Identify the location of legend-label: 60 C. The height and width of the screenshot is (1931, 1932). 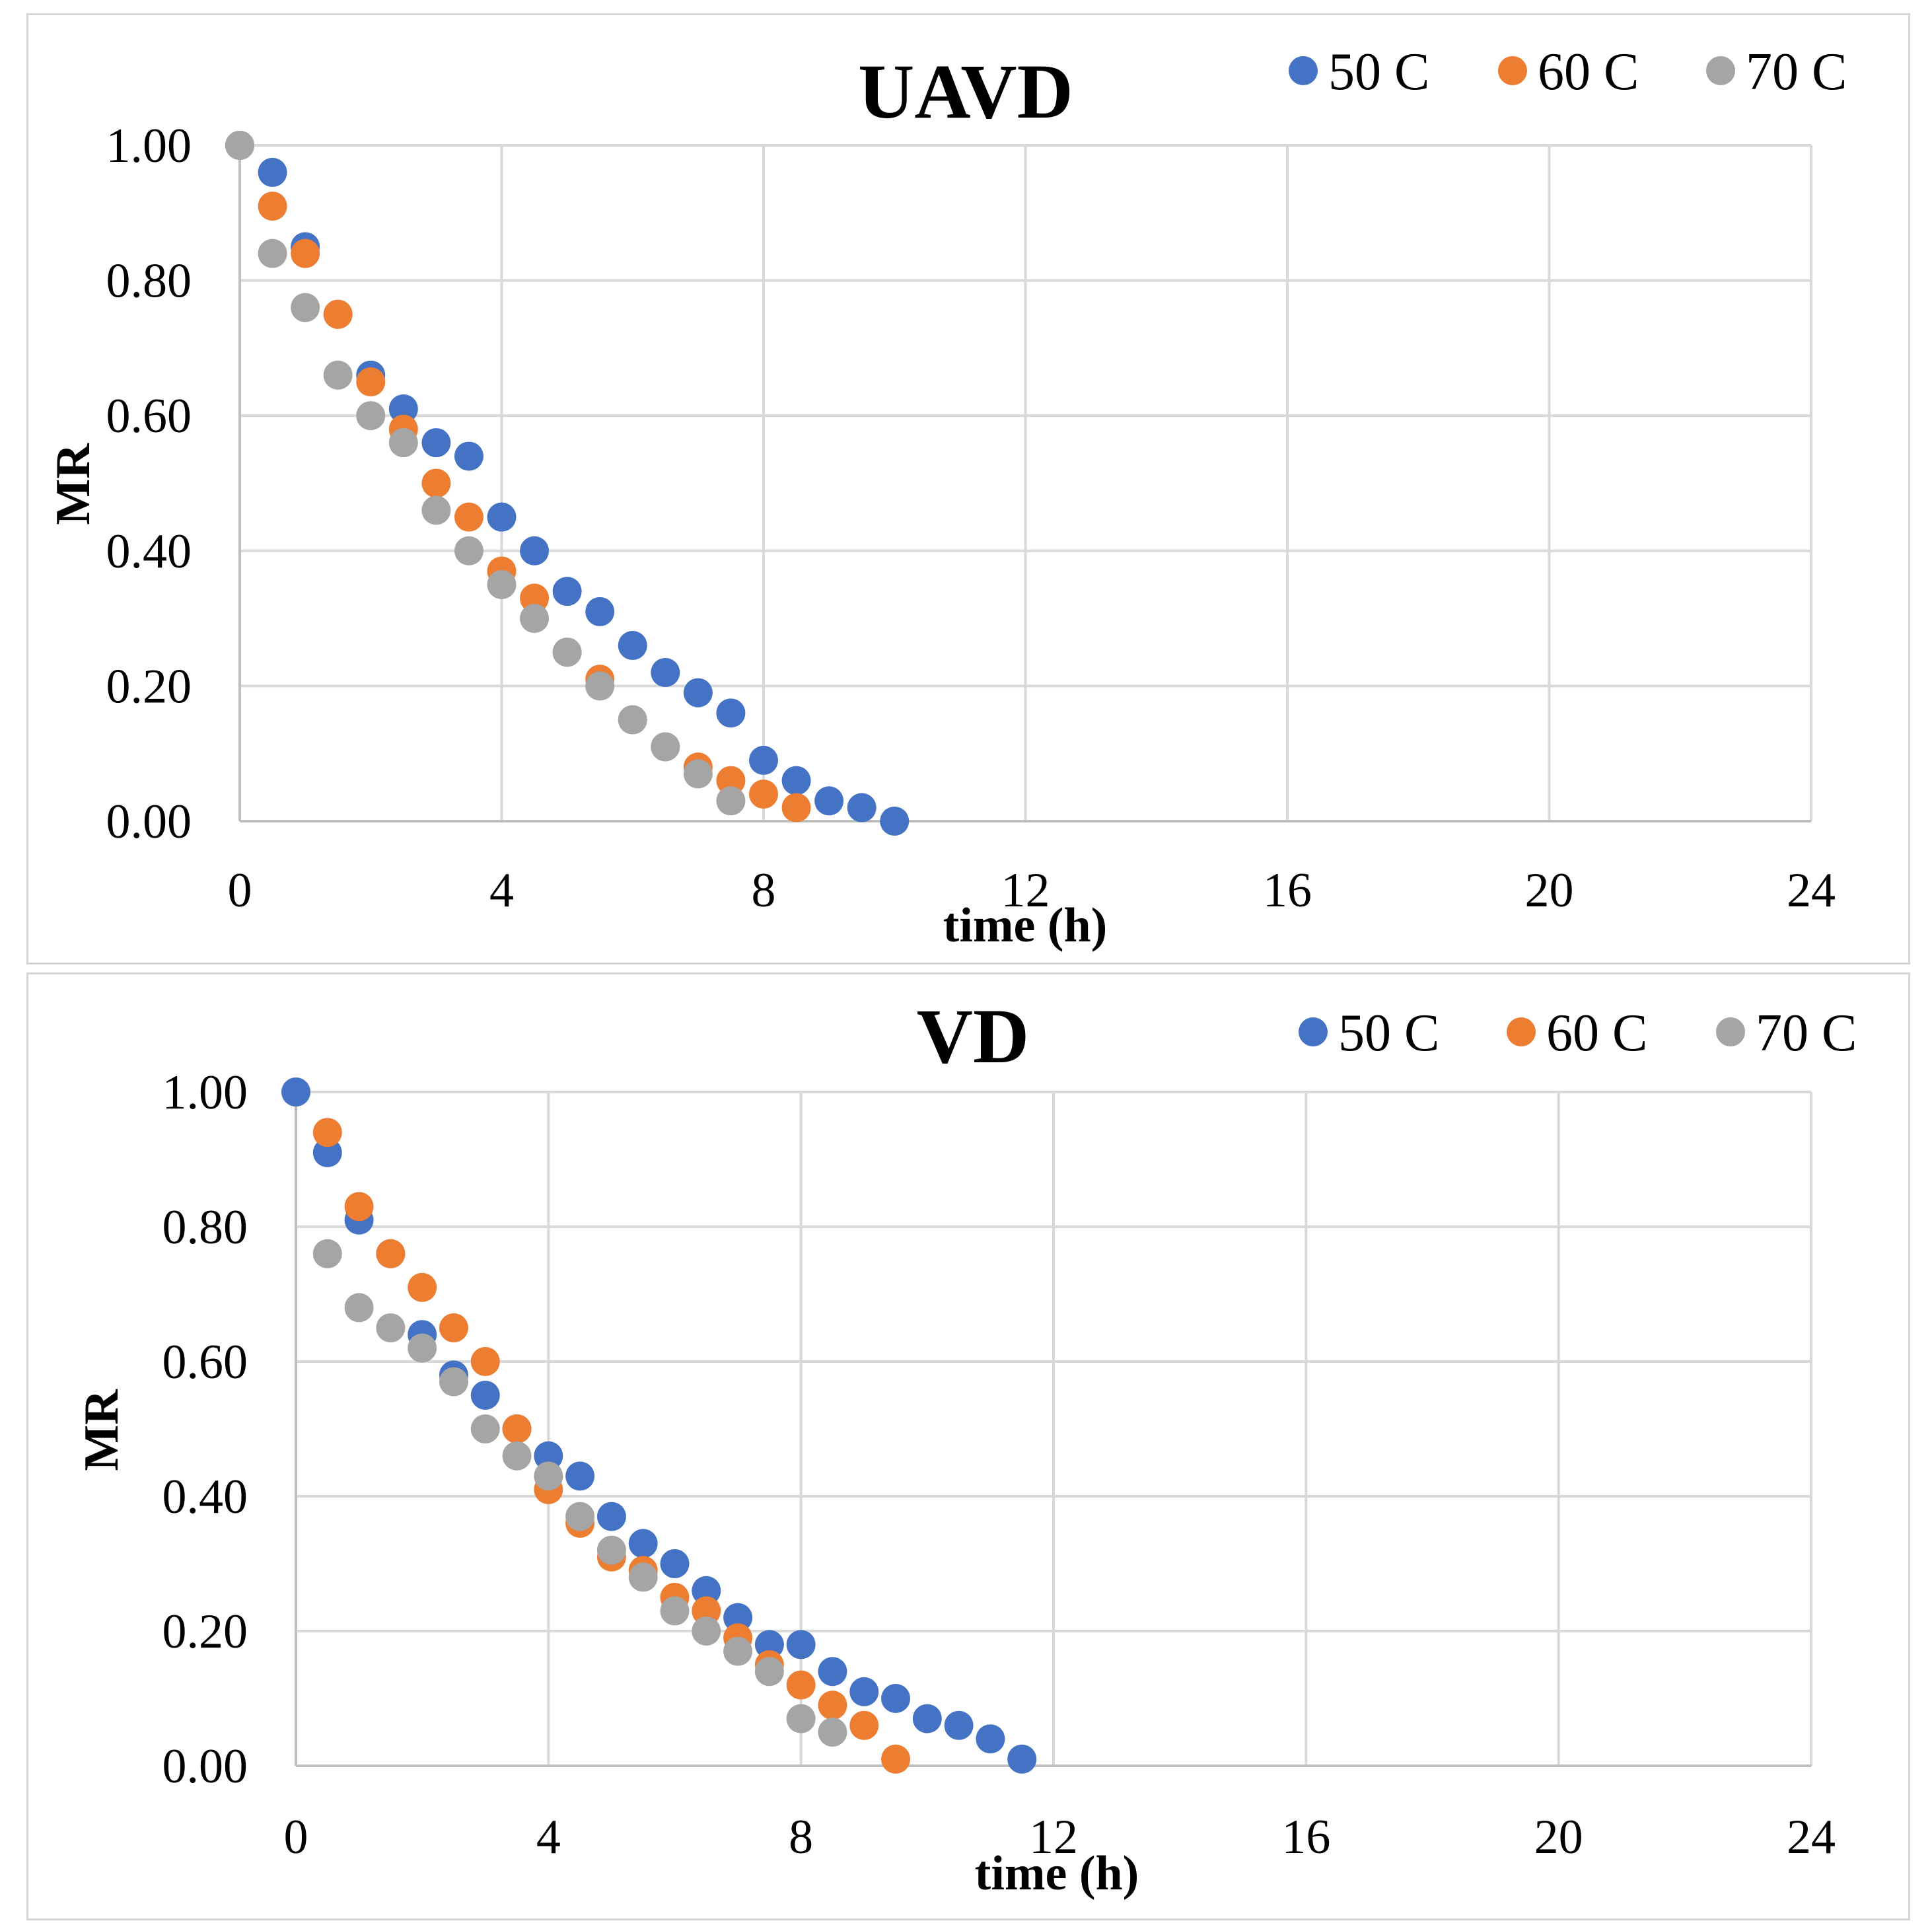
(1597, 1033).